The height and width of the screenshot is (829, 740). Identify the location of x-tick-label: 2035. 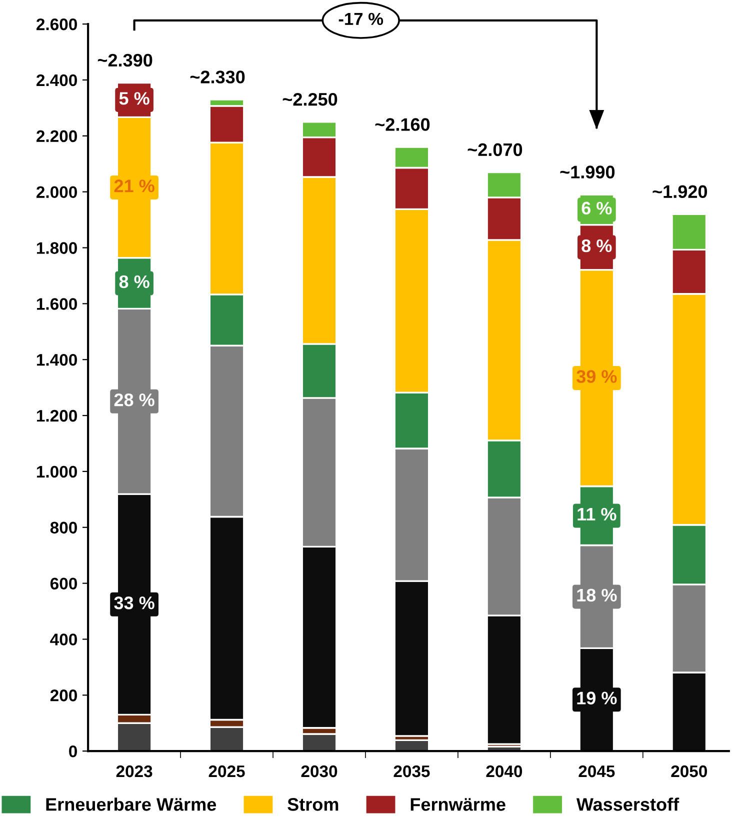
(412, 771).